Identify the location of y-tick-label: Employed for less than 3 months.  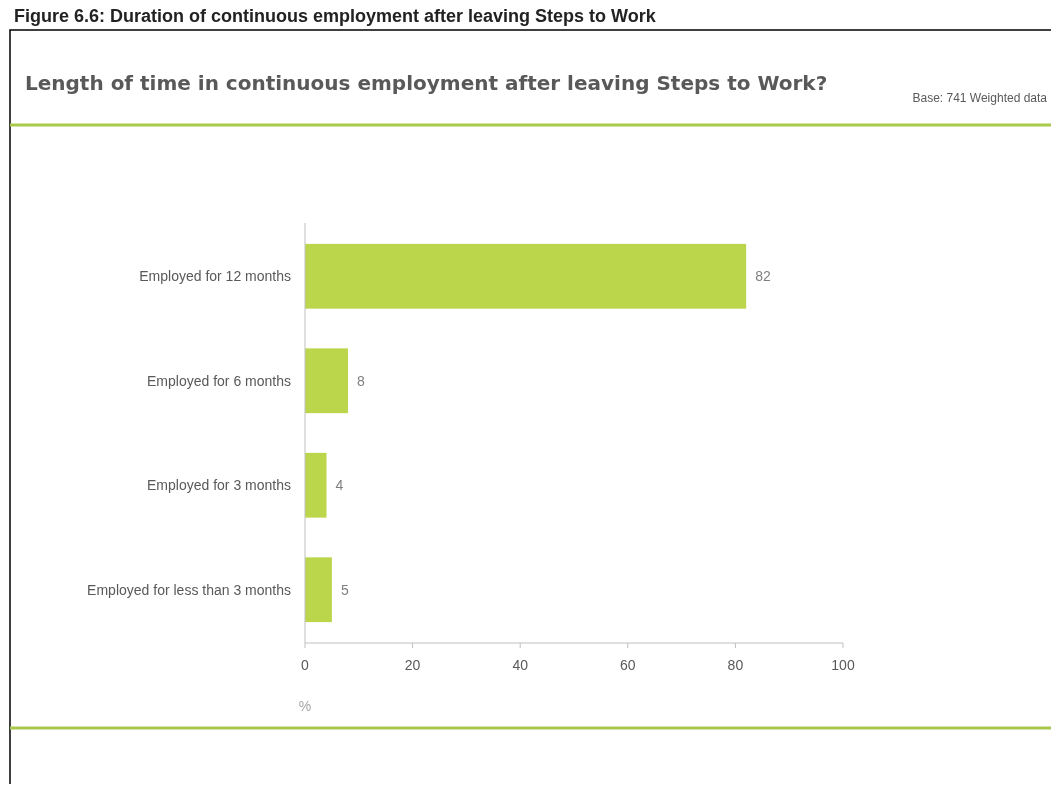
(189, 589).